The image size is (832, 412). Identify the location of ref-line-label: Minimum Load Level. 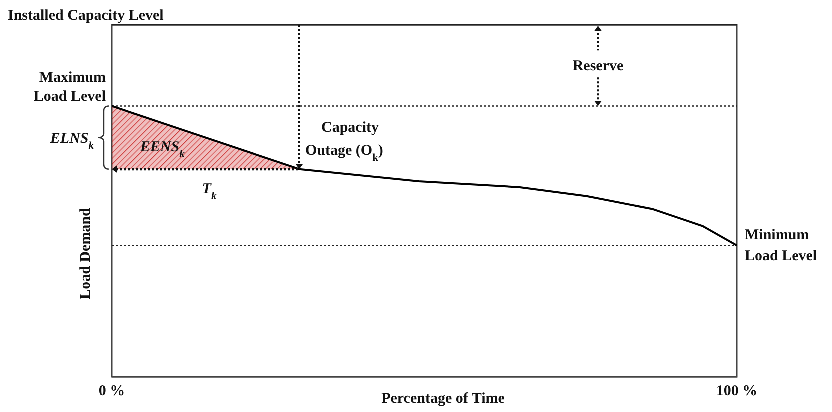
(781, 246).